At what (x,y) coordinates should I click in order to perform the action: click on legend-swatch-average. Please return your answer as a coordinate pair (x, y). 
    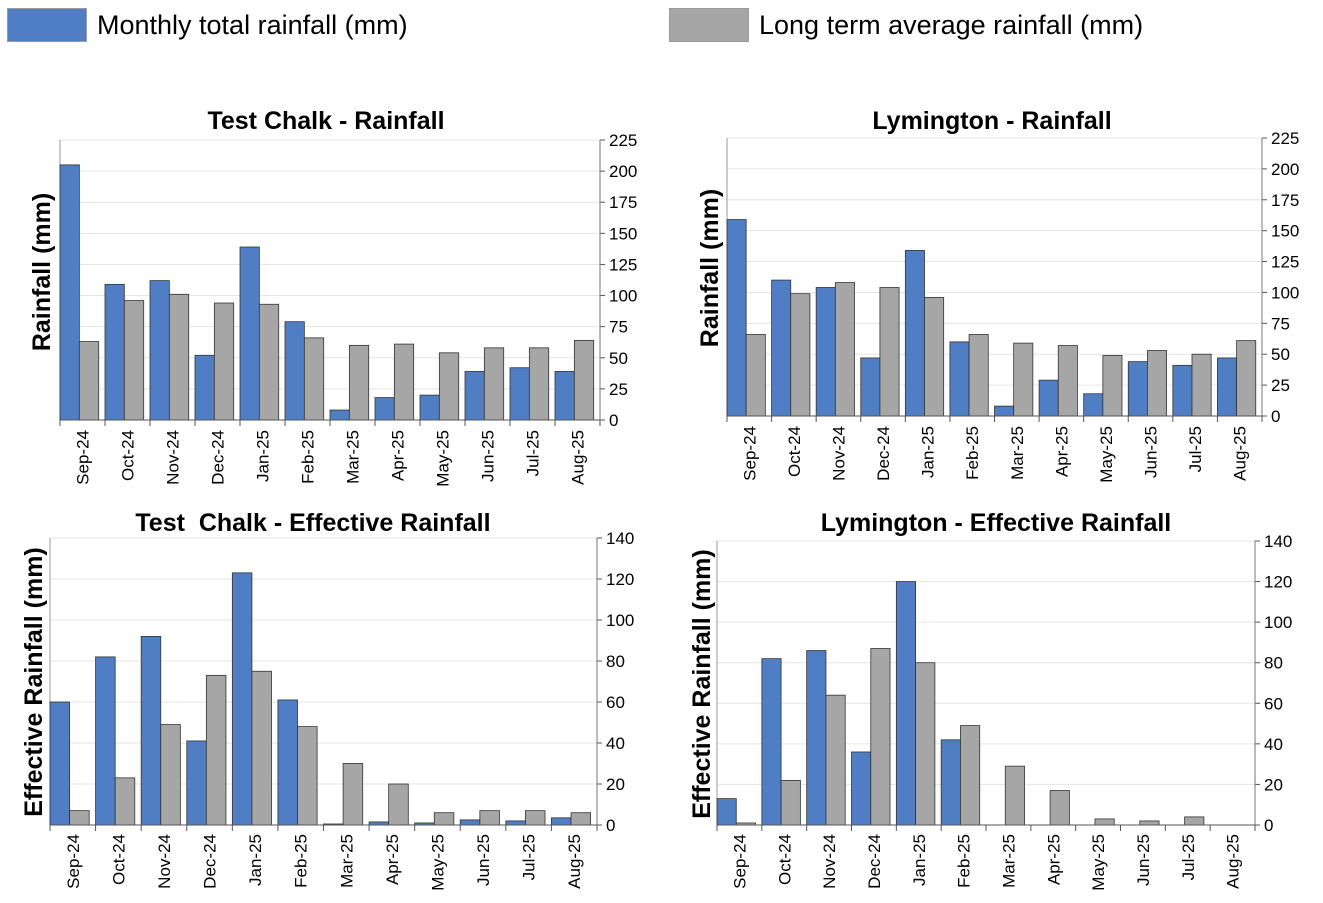
    Looking at the image, I should click on (709, 25).